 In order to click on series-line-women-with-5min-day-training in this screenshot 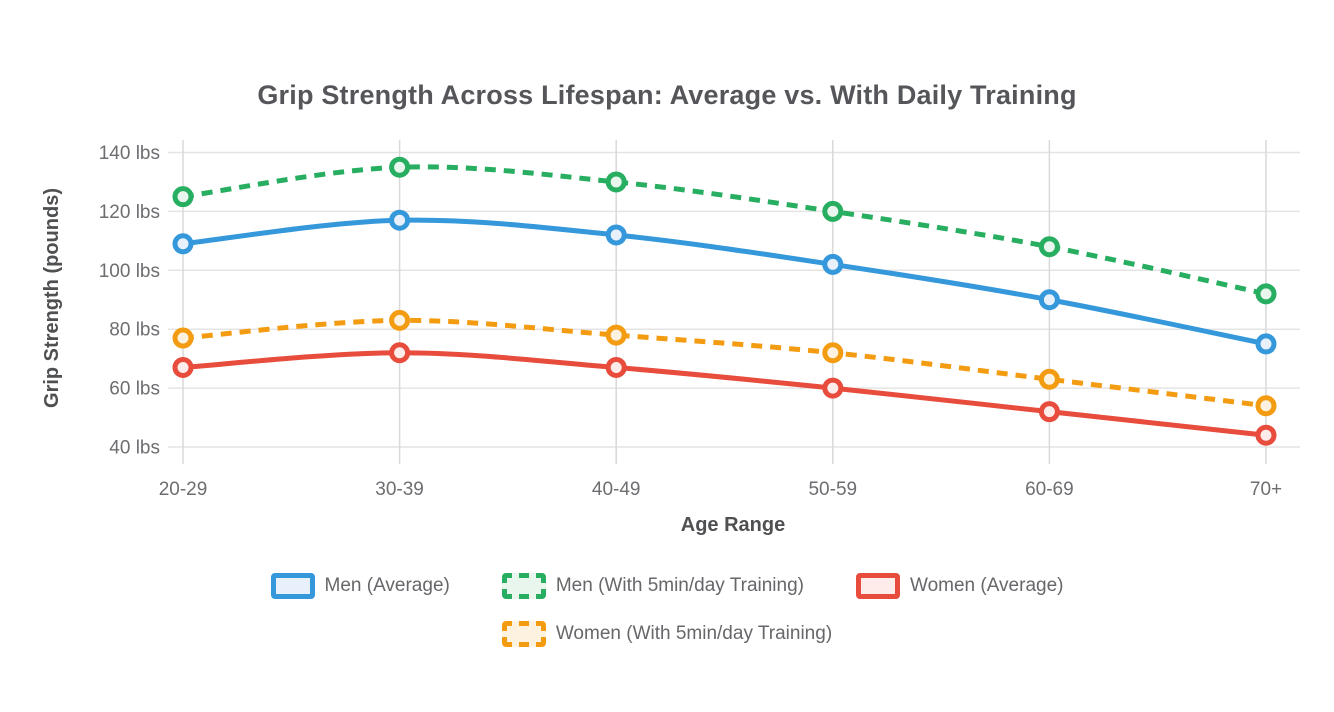, I will do `click(724, 363)`.